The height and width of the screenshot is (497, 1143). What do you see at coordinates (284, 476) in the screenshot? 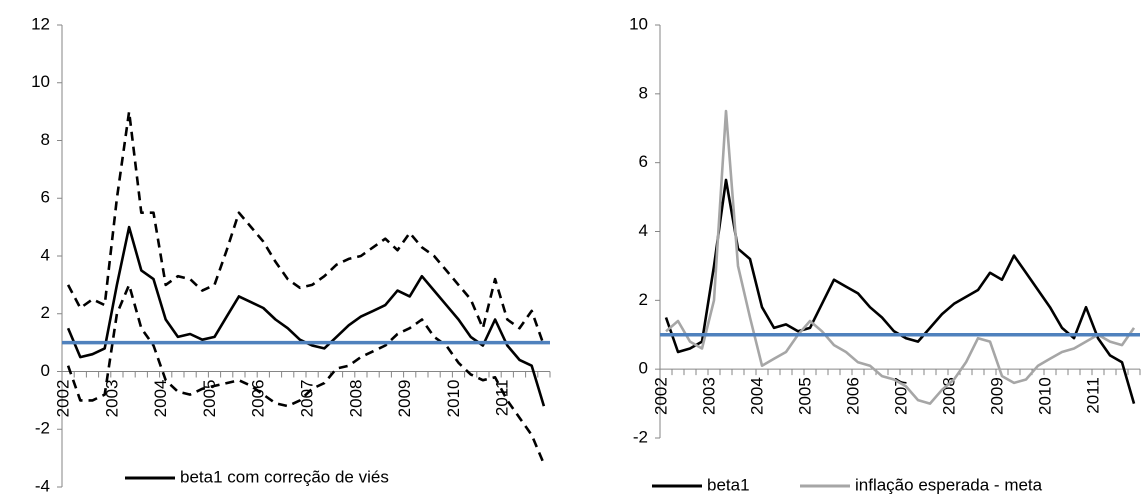
I see `legend-label: beta1 com correção de viés` at bounding box center [284, 476].